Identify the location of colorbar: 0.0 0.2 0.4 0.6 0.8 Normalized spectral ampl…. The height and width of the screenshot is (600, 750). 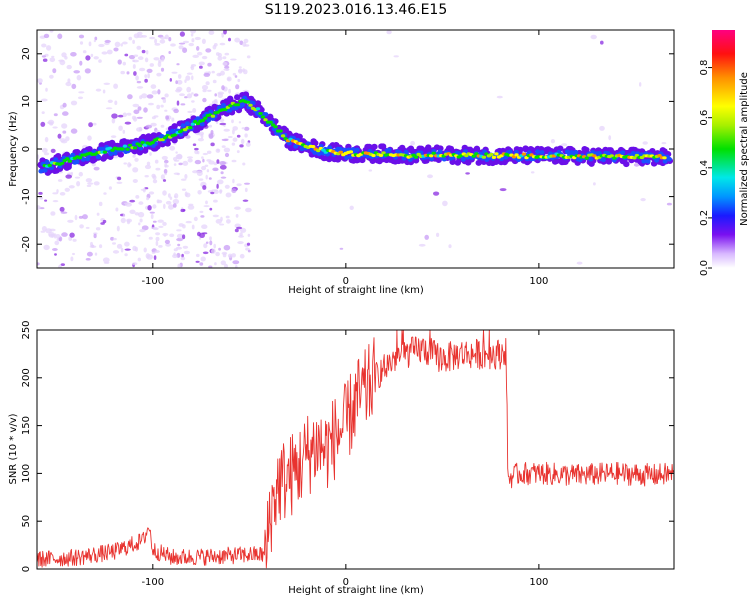
(724, 153).